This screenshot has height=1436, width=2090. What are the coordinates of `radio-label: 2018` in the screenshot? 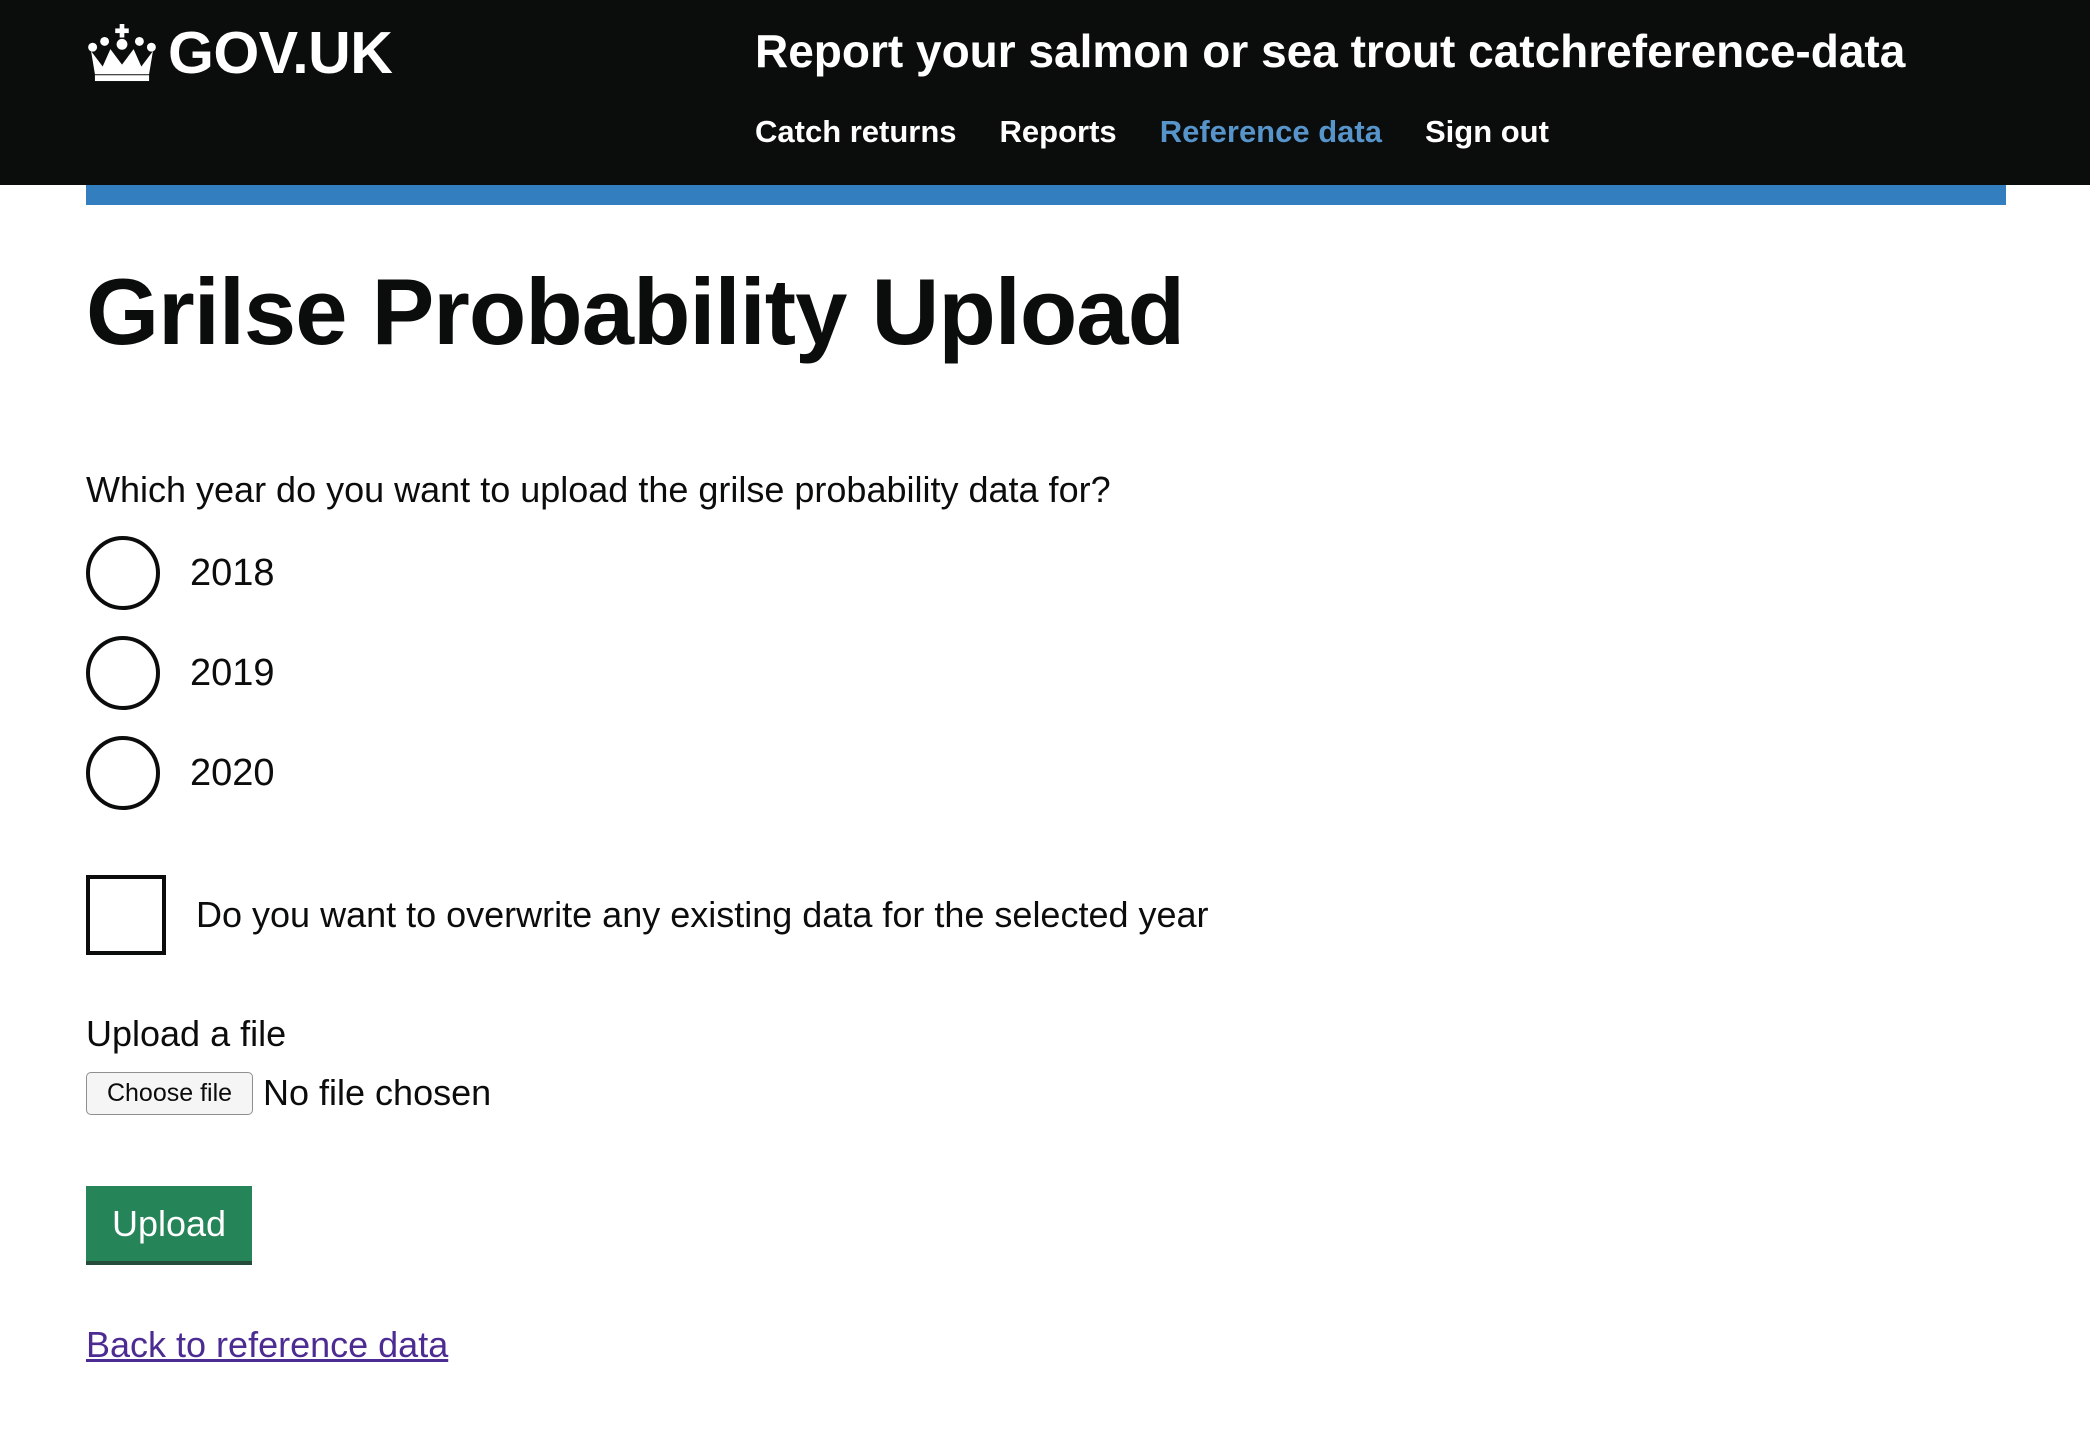 It's located at (232, 573).